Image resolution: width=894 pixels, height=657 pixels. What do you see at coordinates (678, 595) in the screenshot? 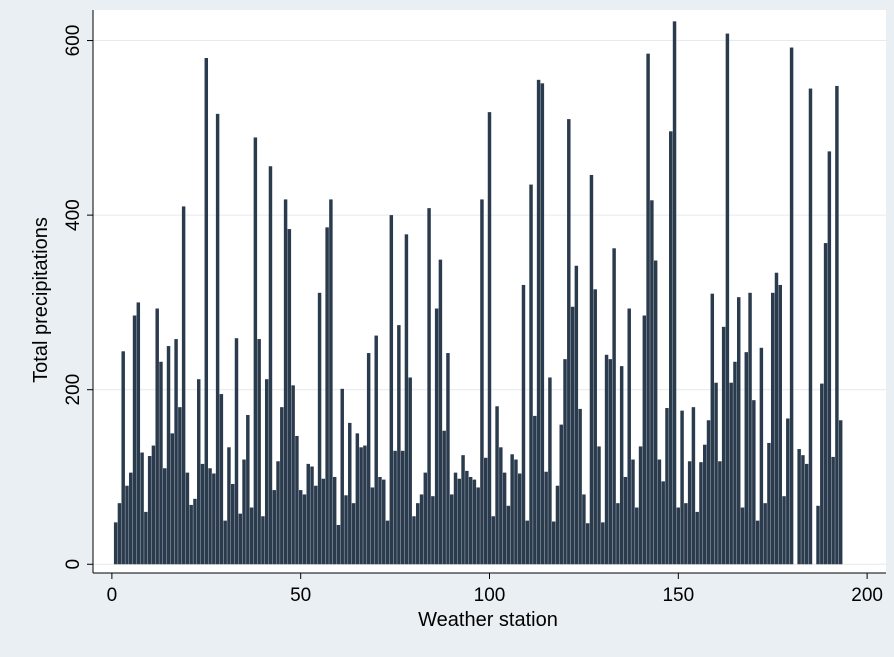
I see `x-tick-label: 150` at bounding box center [678, 595].